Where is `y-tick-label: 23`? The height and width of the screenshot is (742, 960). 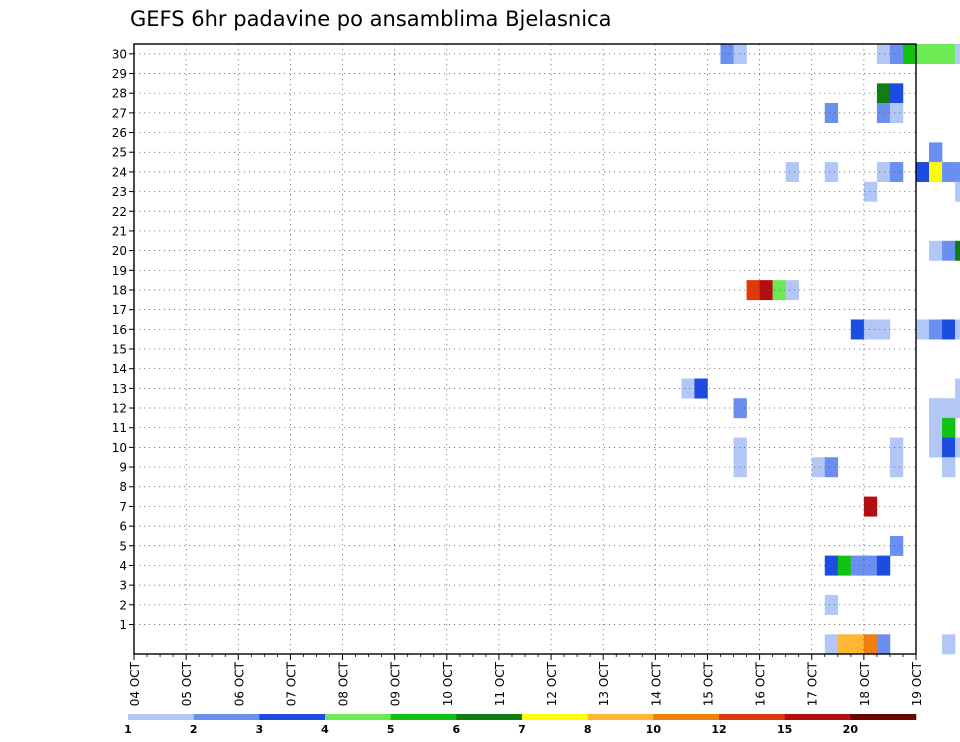 y-tick-label: 23 is located at coordinates (119, 192).